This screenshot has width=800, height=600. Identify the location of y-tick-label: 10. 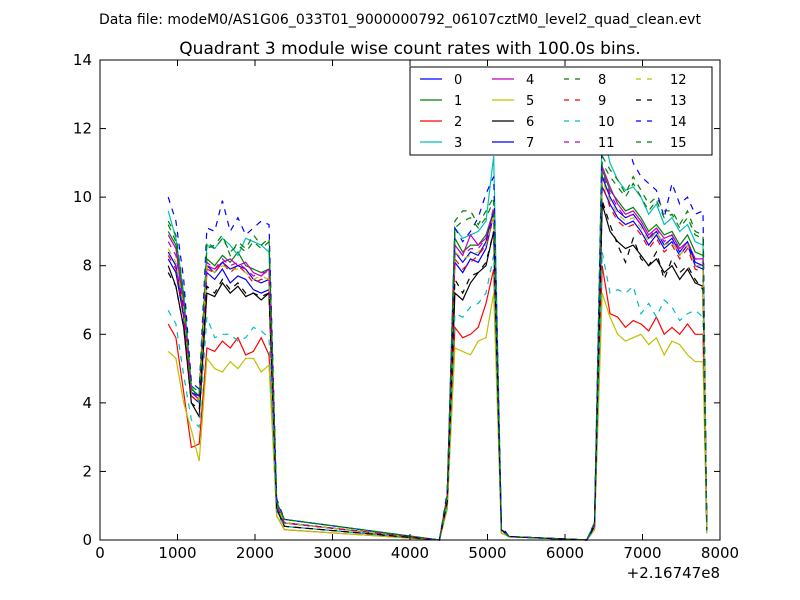
(82, 197).